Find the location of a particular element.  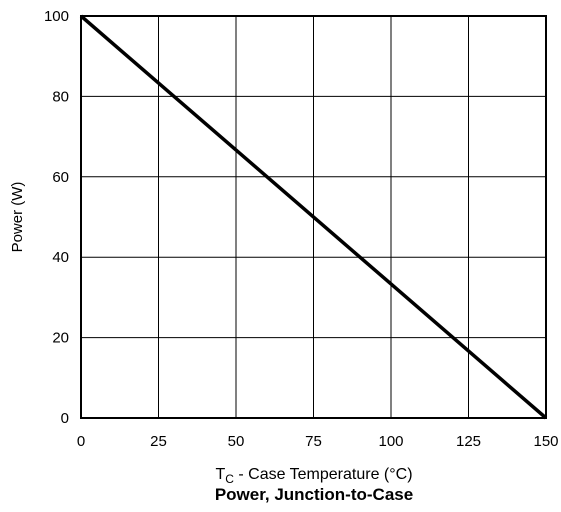

x-tick-label: 100 is located at coordinates (390, 441).